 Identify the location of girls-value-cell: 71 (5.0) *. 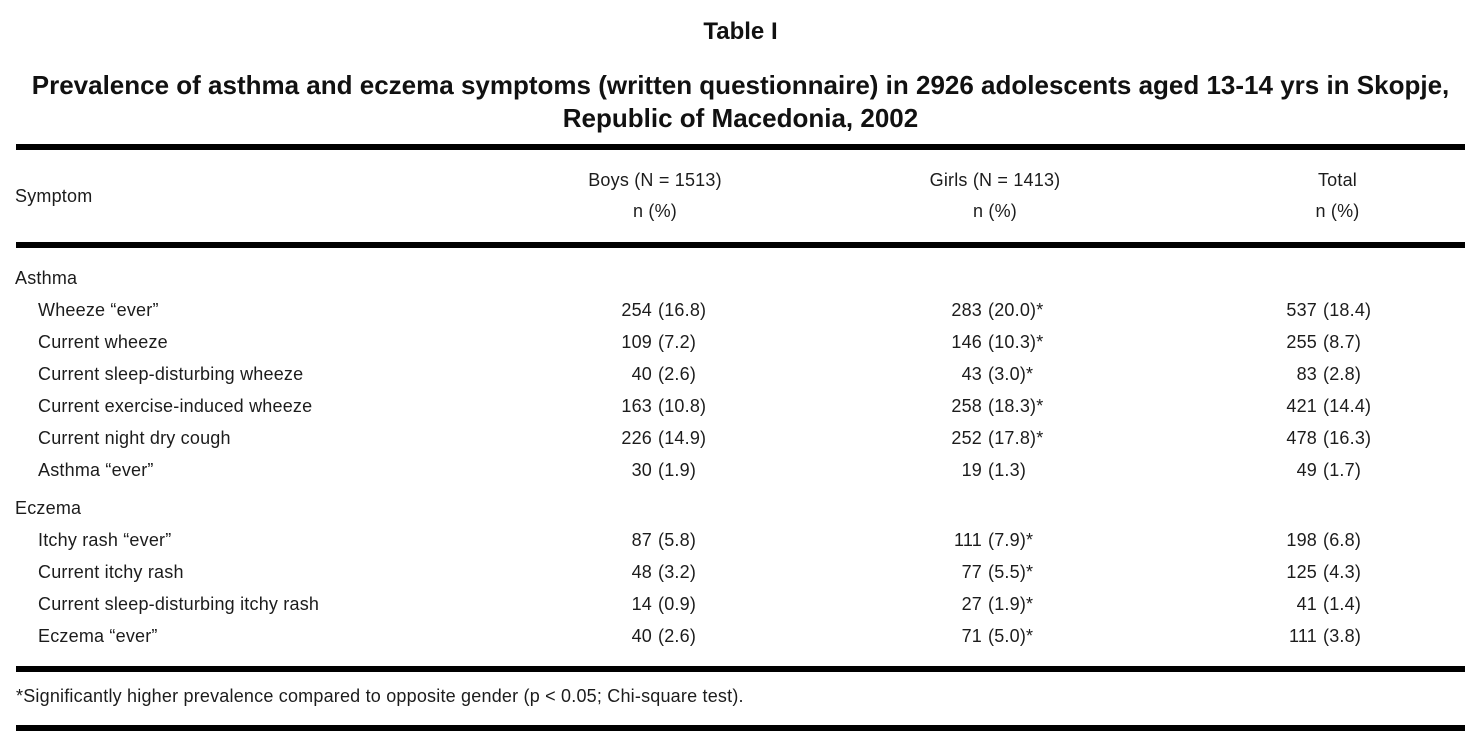
(995, 636).